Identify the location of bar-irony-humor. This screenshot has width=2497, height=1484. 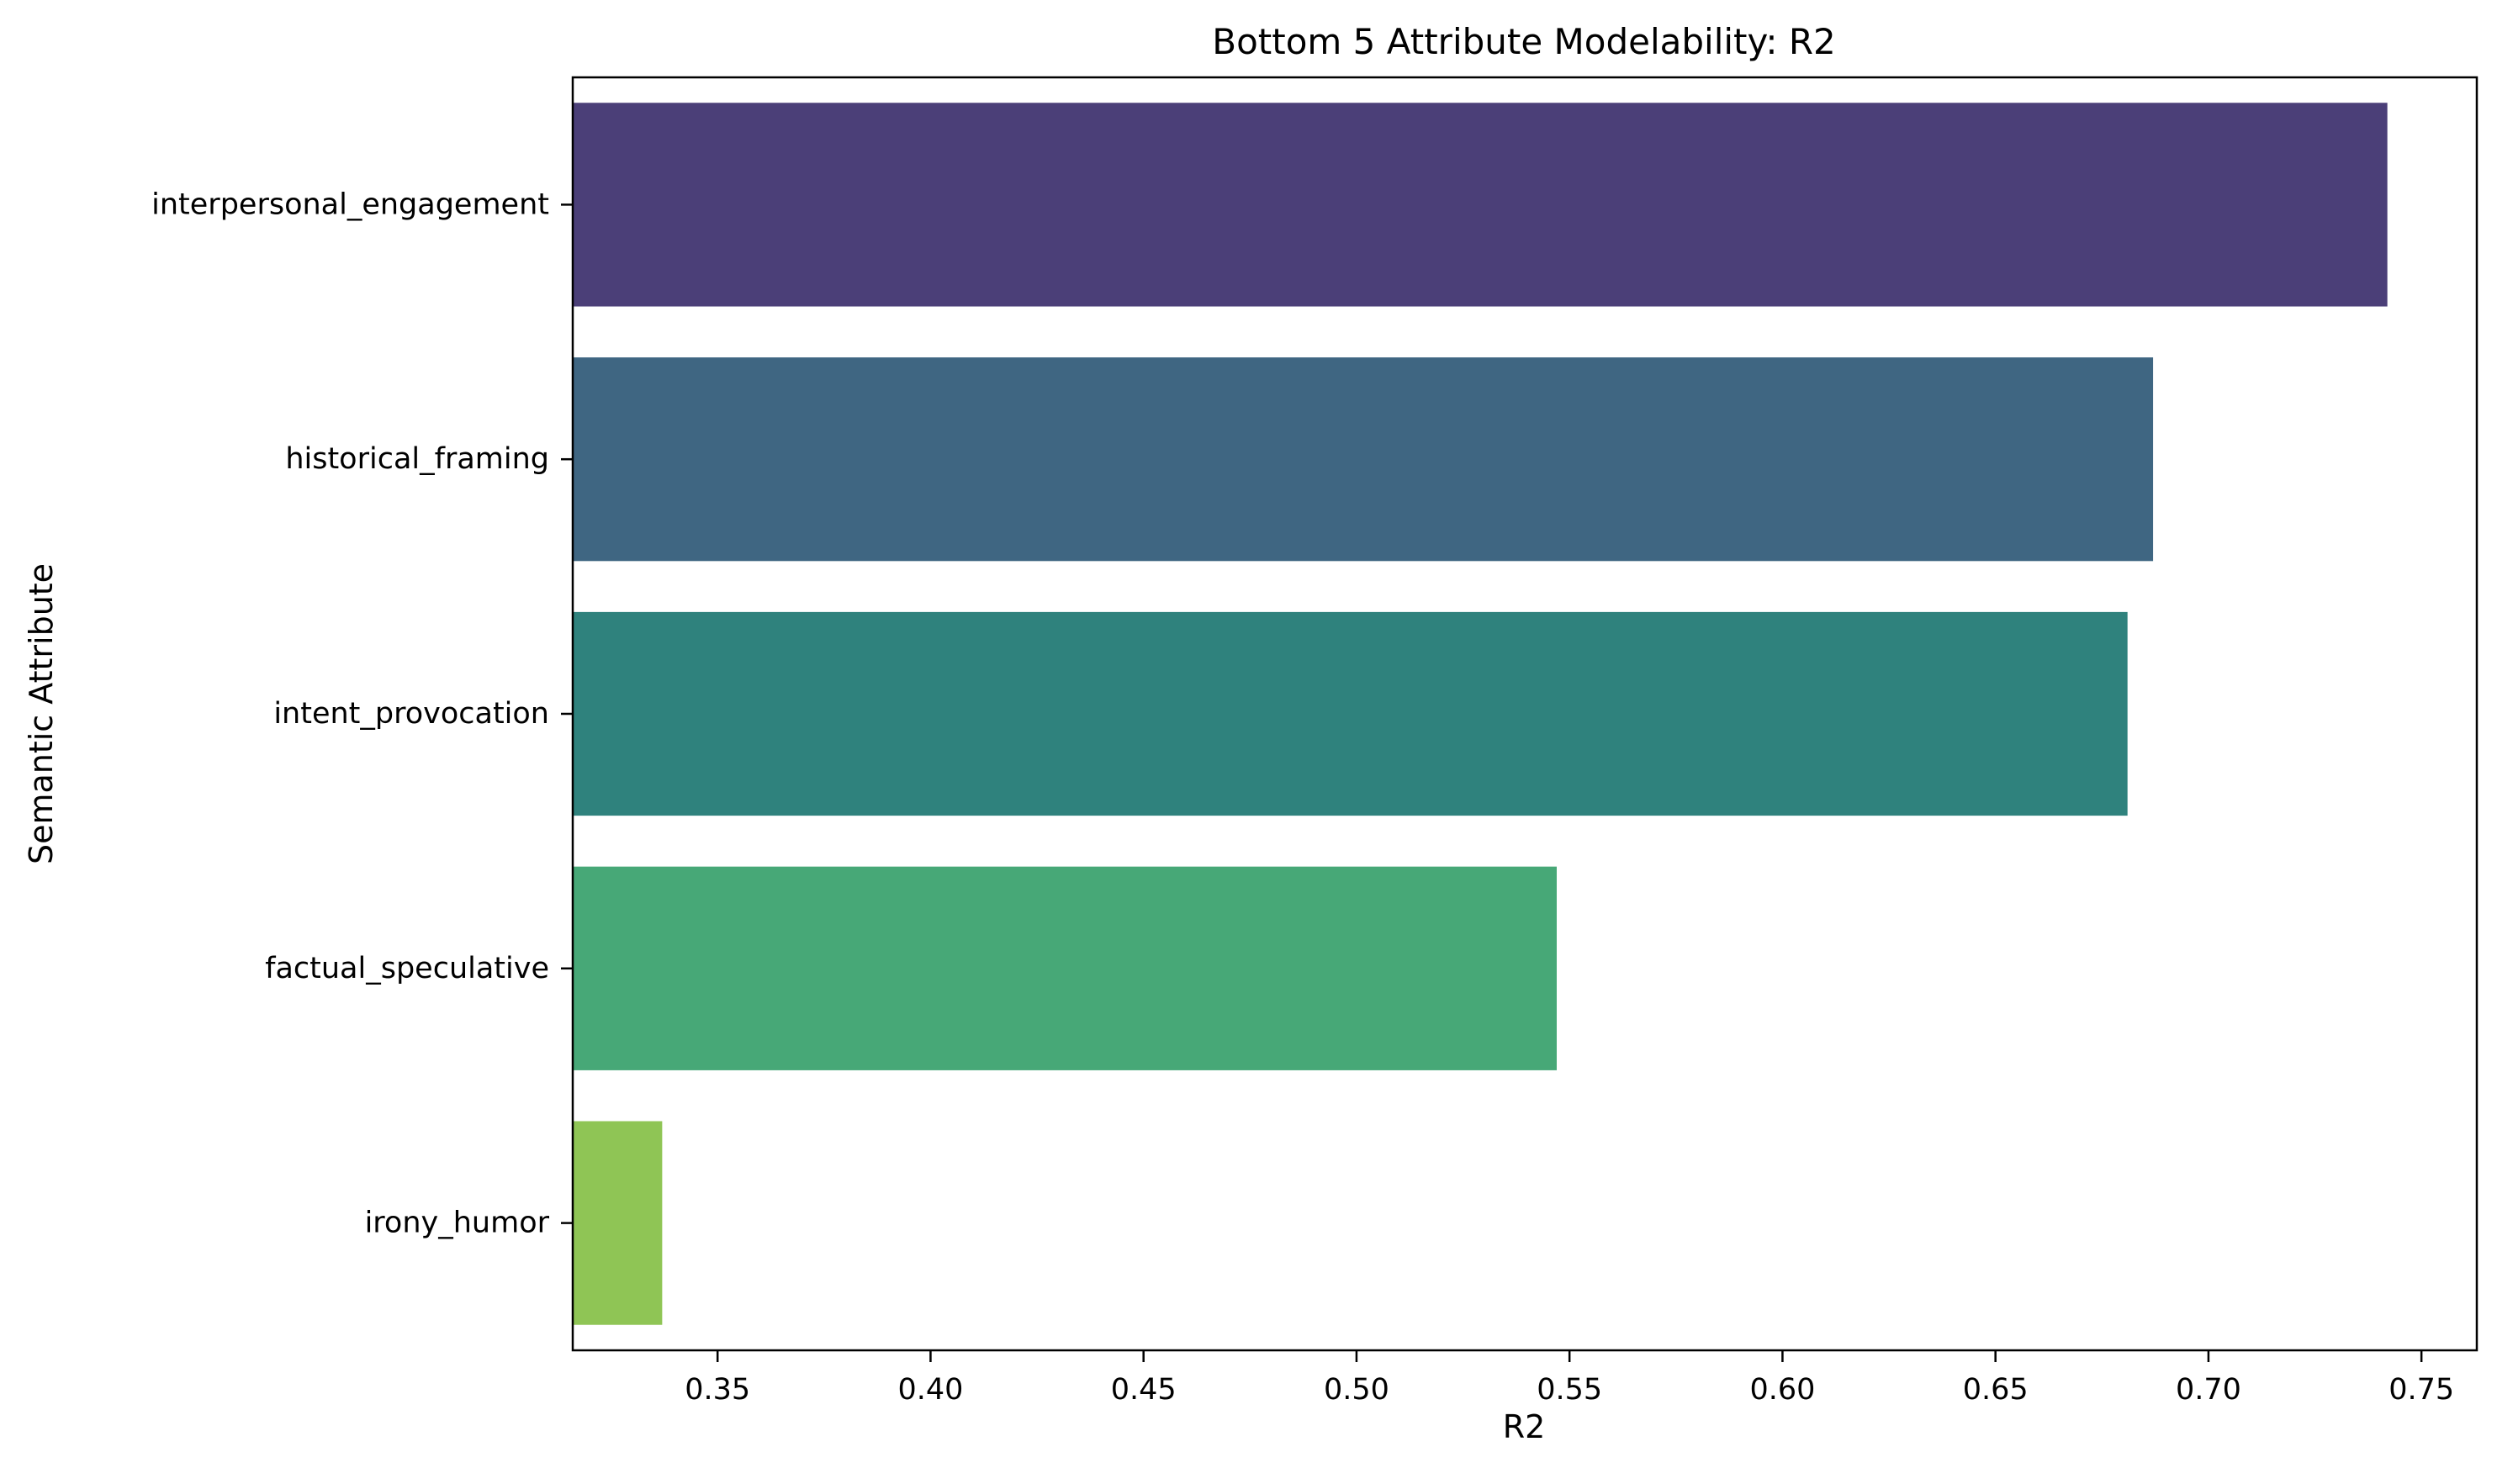
(618, 1223).